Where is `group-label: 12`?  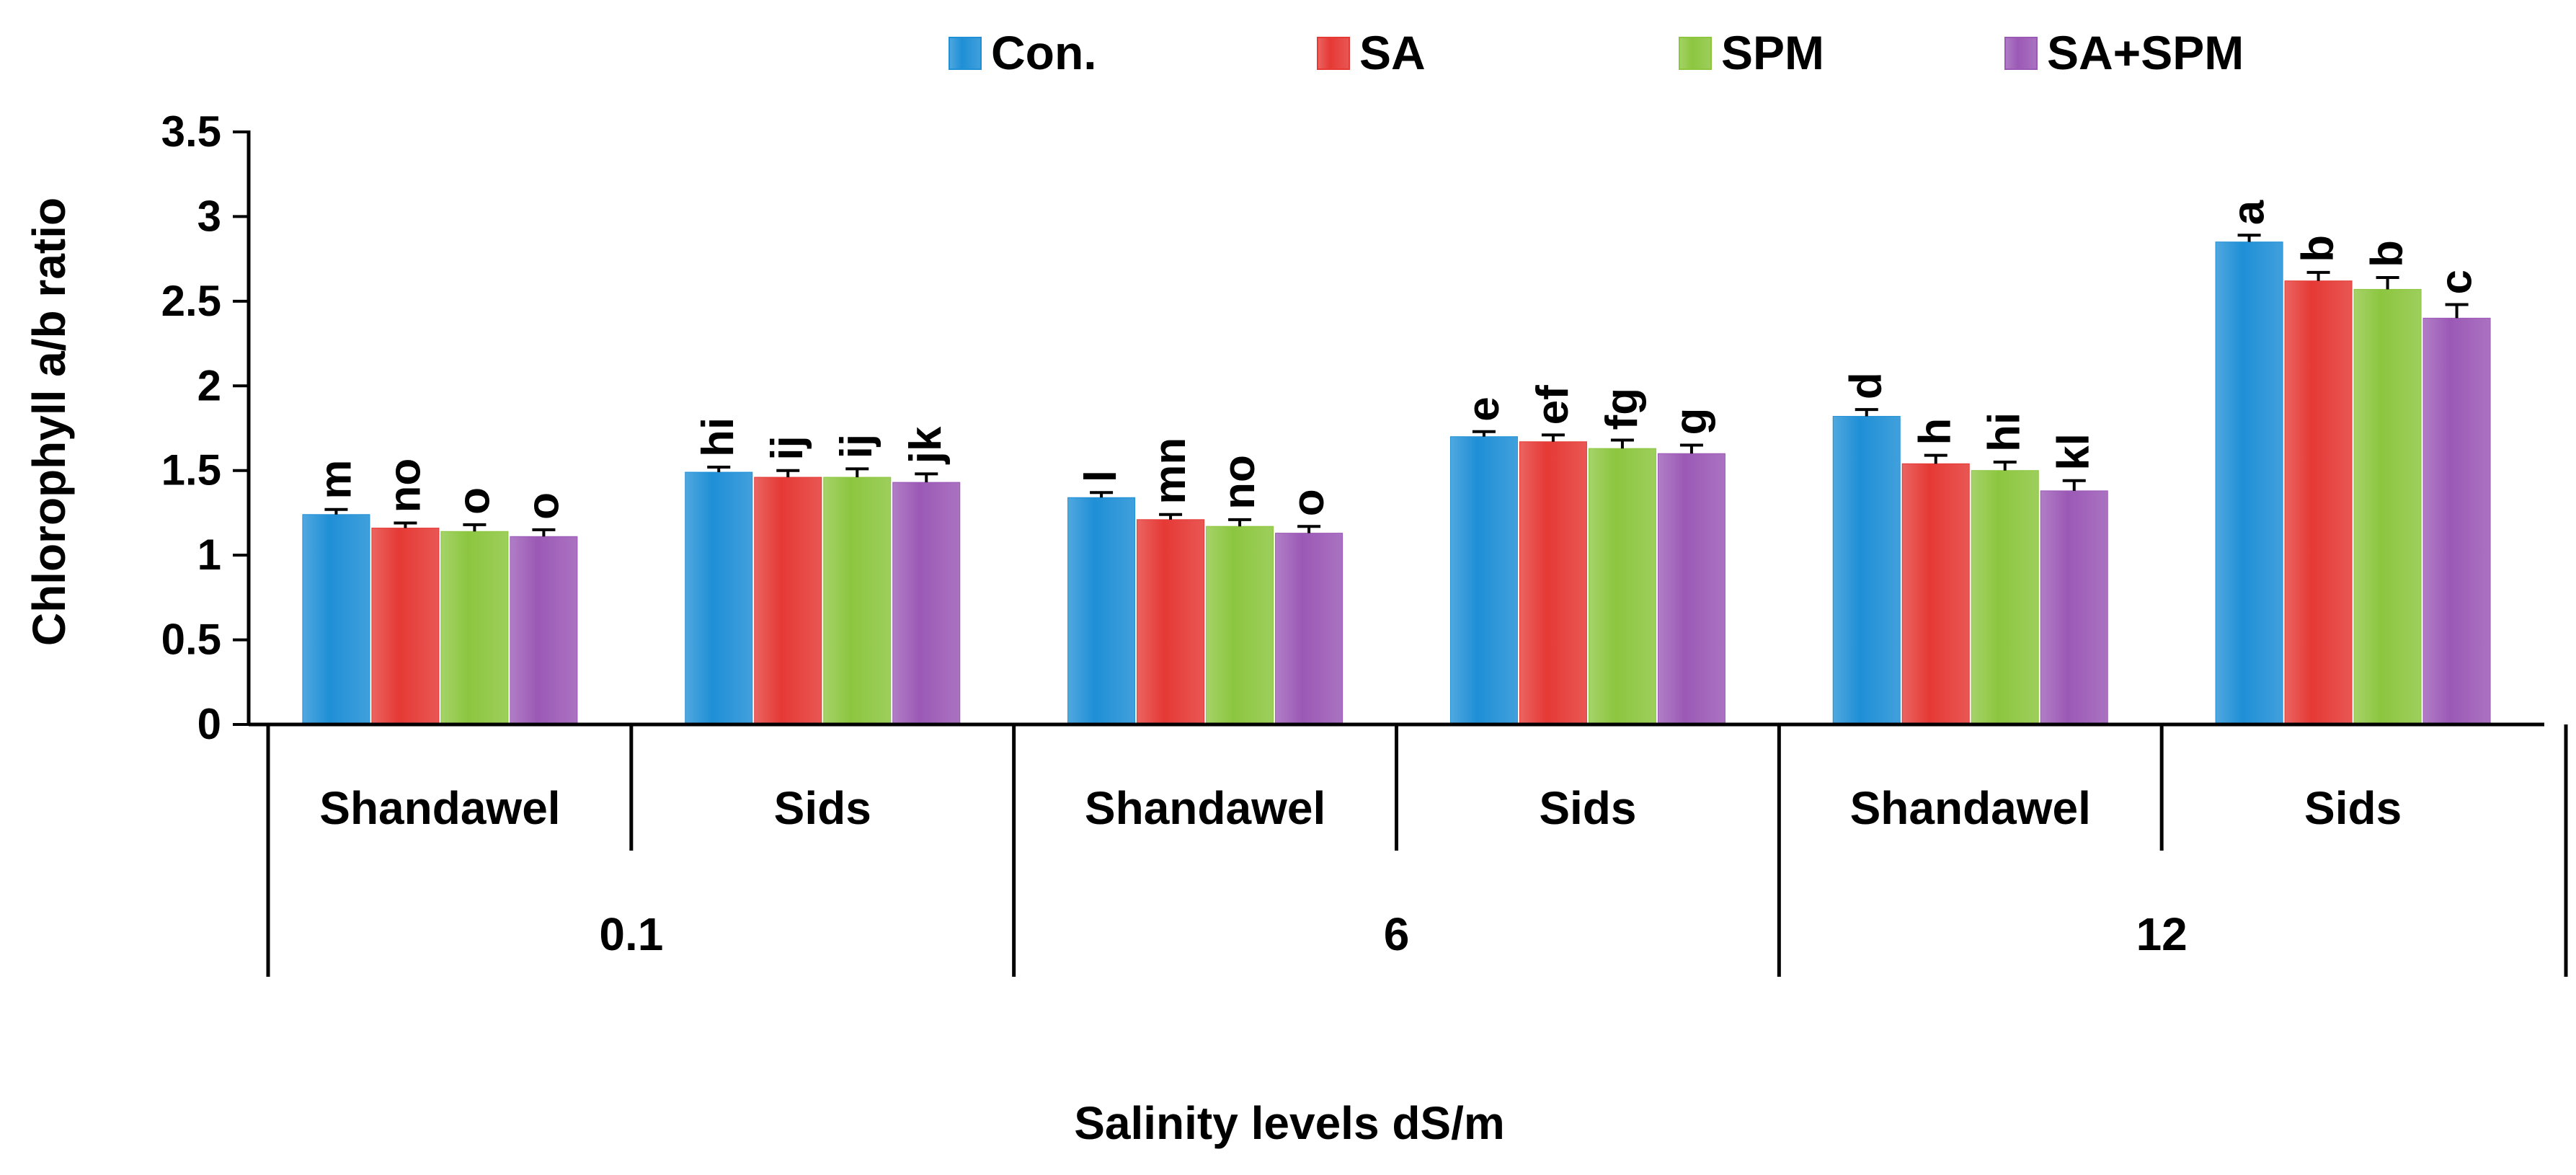 group-label: 12 is located at coordinates (2162, 934).